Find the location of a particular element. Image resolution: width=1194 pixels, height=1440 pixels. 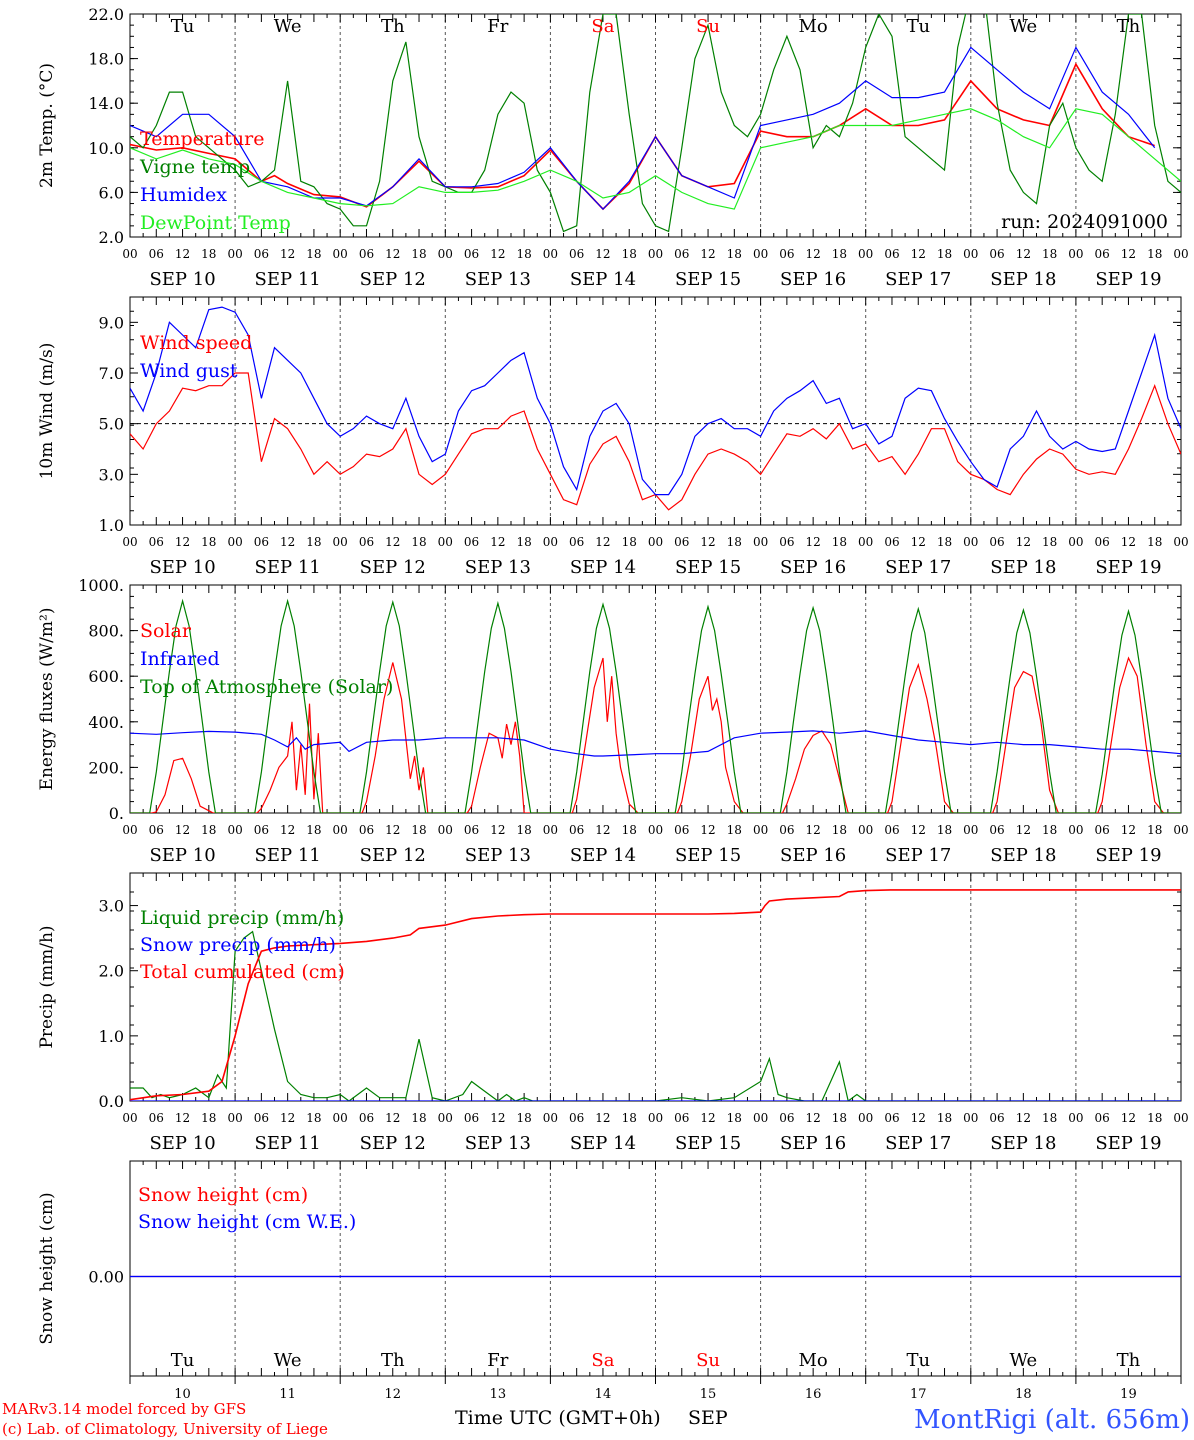

y-tick-label: 0.00 is located at coordinates (106, 1277).